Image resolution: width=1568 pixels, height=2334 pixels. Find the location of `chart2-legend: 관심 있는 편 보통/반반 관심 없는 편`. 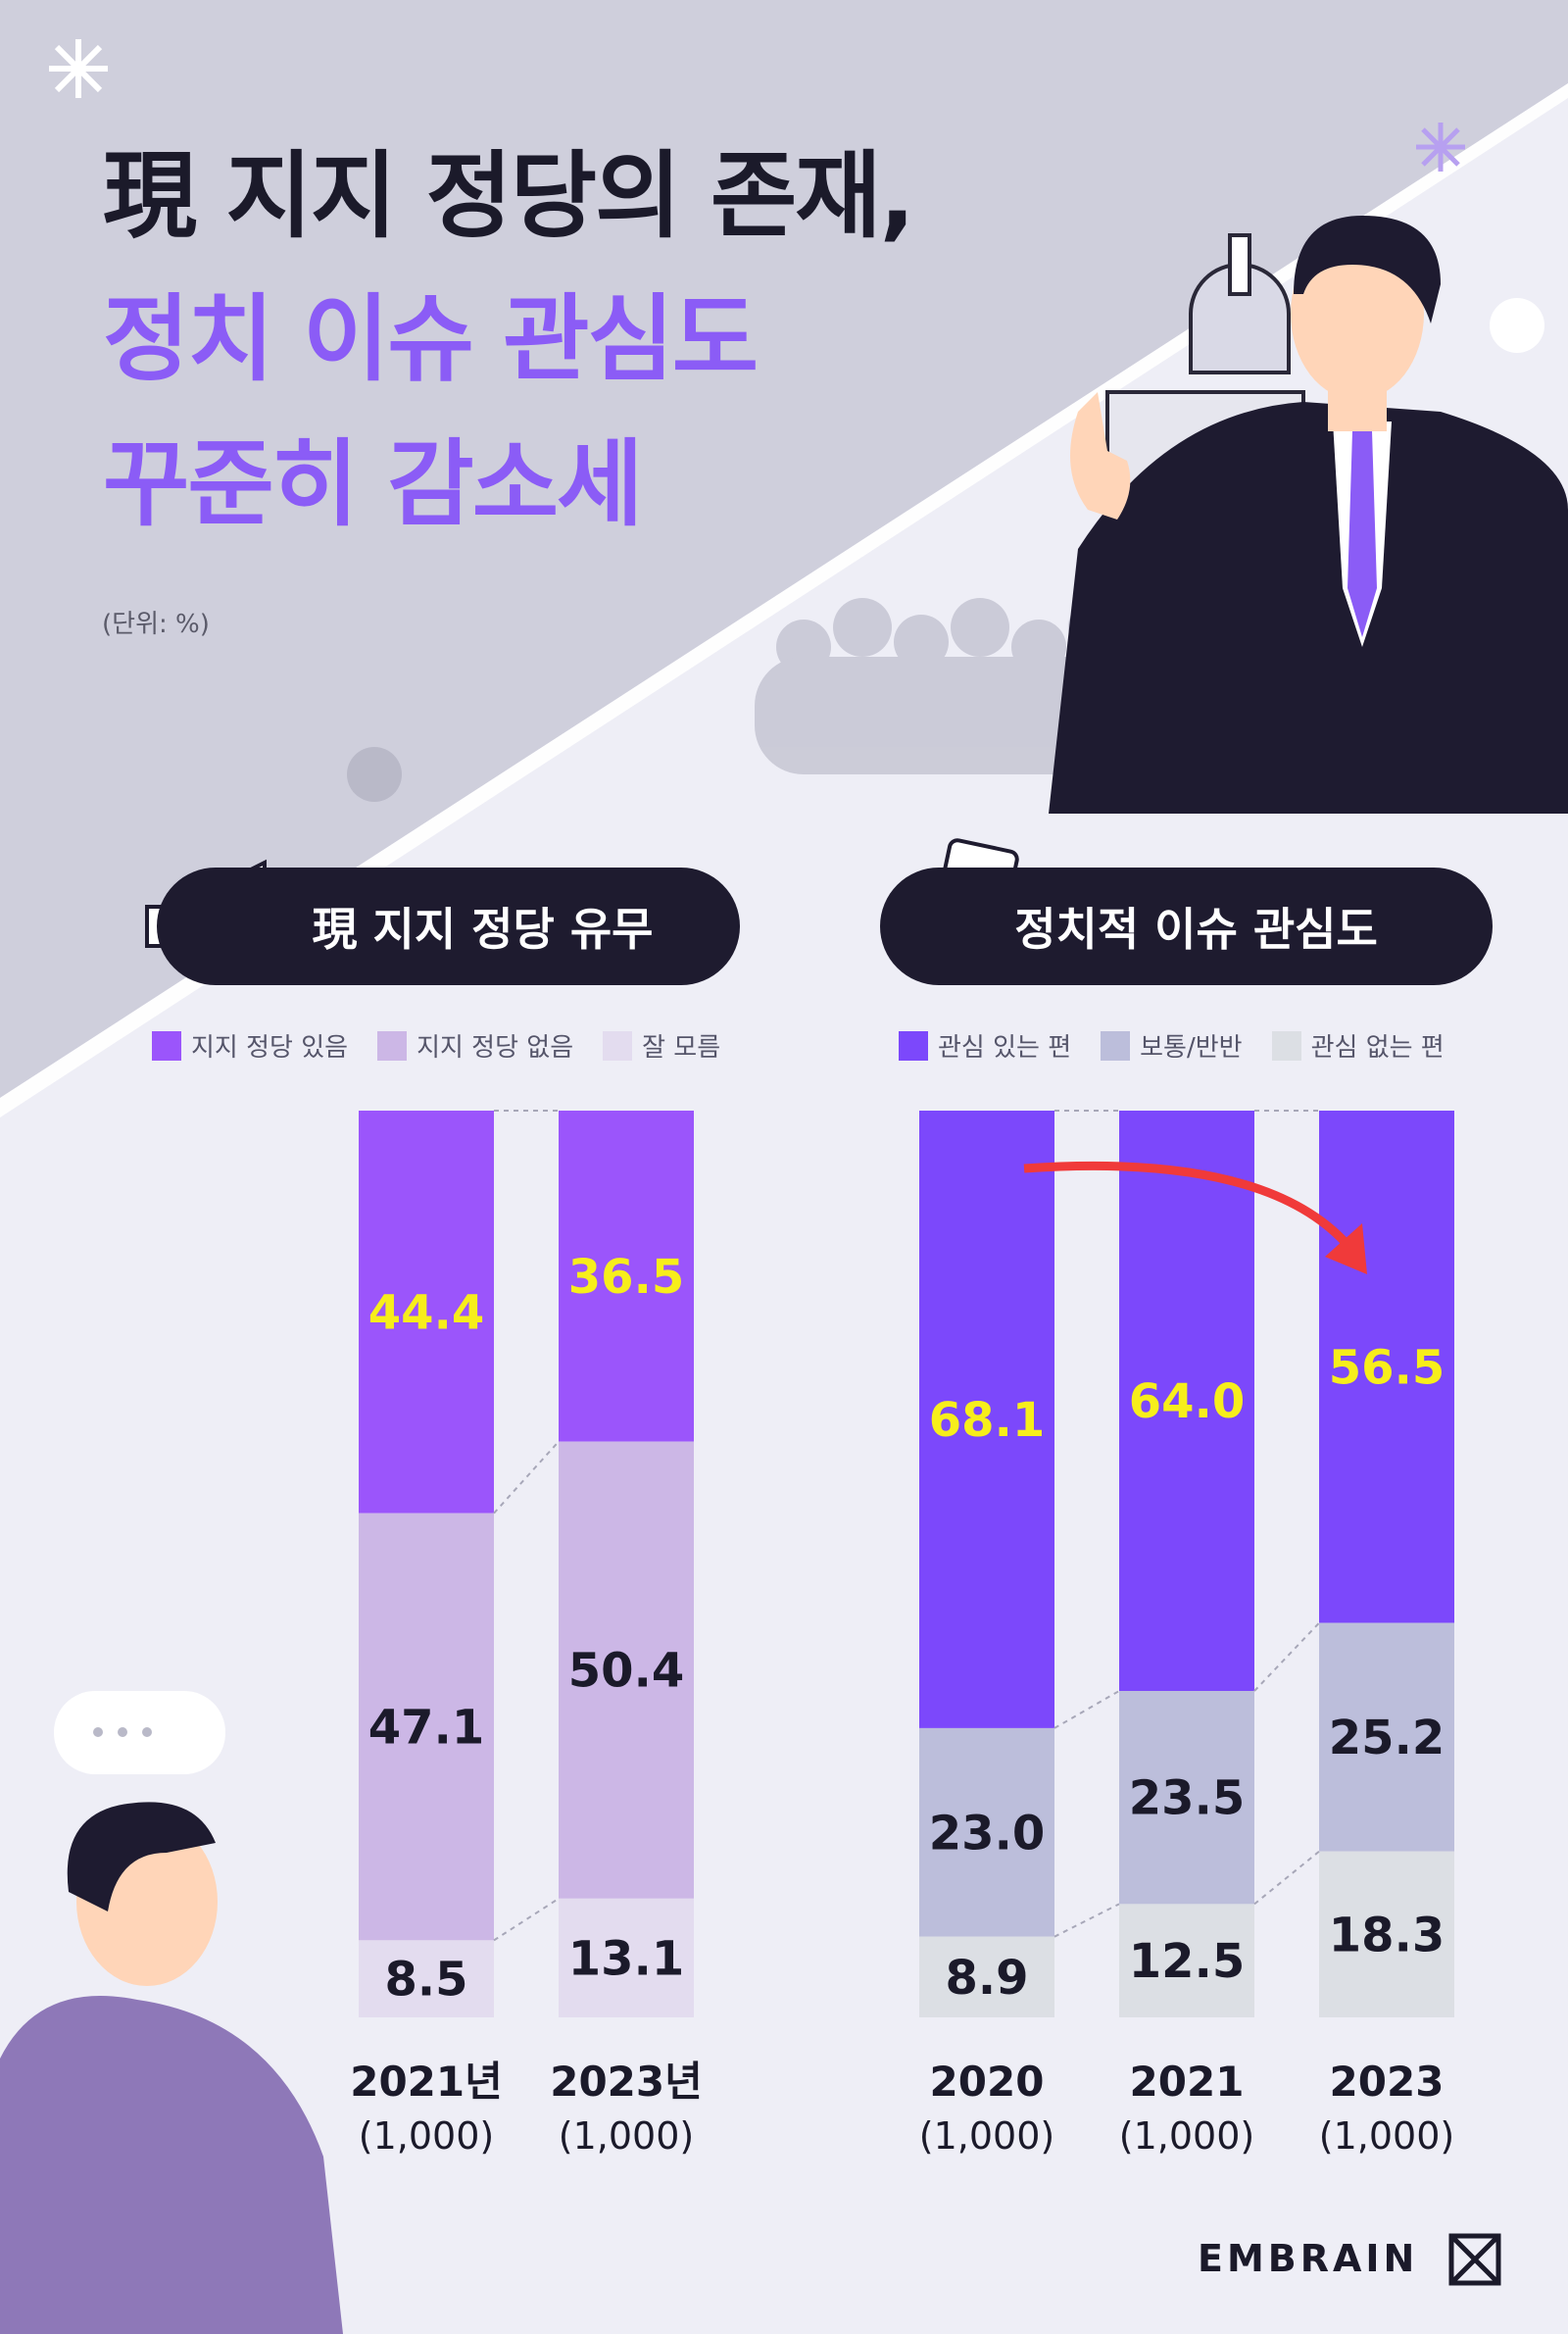

chart2-legend: 관심 있는 편 보통/반반 관심 없는 편 is located at coordinates (1172, 1045).